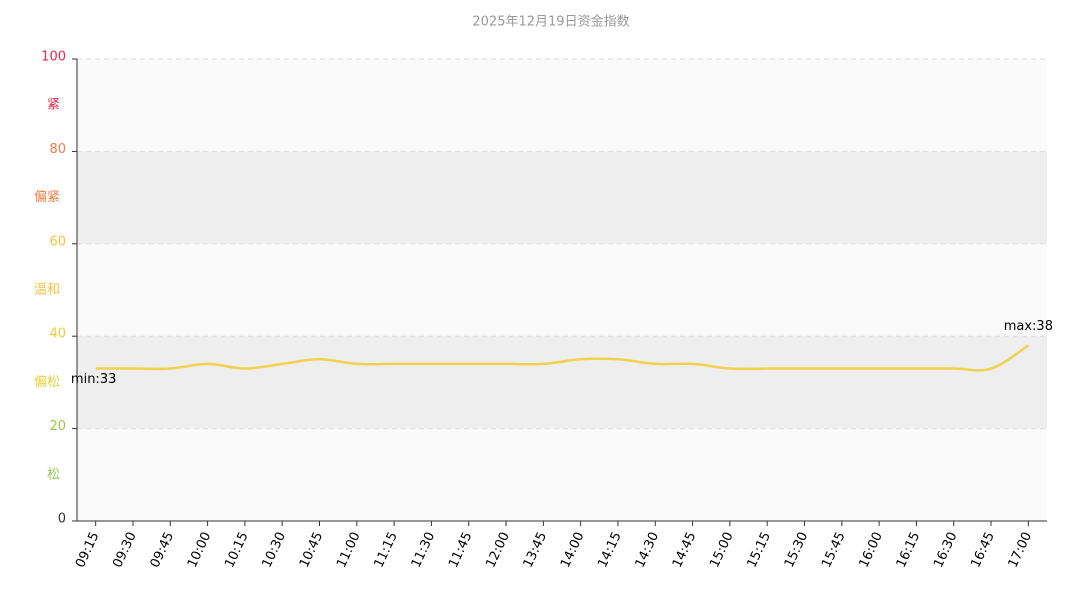 The width and height of the screenshot is (1080, 593). Describe the element at coordinates (535, 550) in the screenshot. I see `x-tick-label: 13:45` at that location.